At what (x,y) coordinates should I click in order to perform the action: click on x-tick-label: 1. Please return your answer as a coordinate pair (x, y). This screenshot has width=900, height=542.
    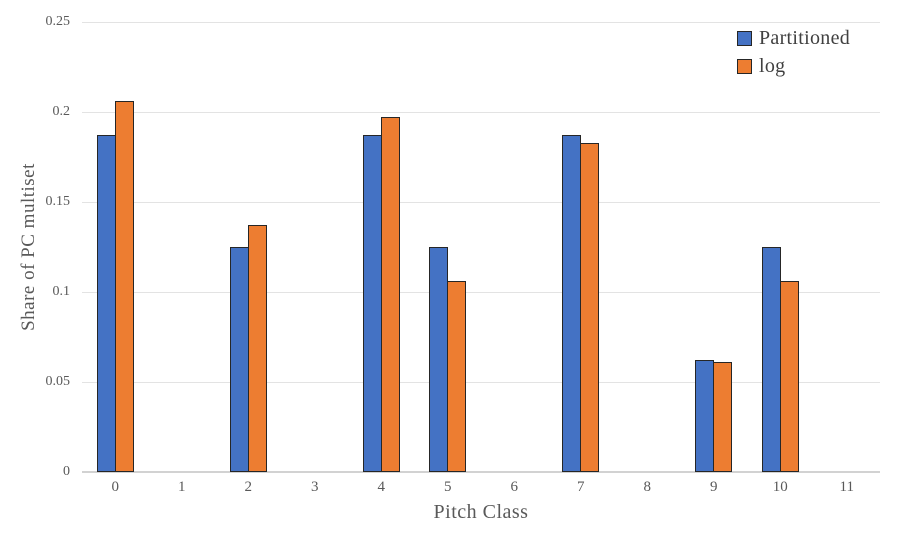
    Looking at the image, I should click on (182, 487).